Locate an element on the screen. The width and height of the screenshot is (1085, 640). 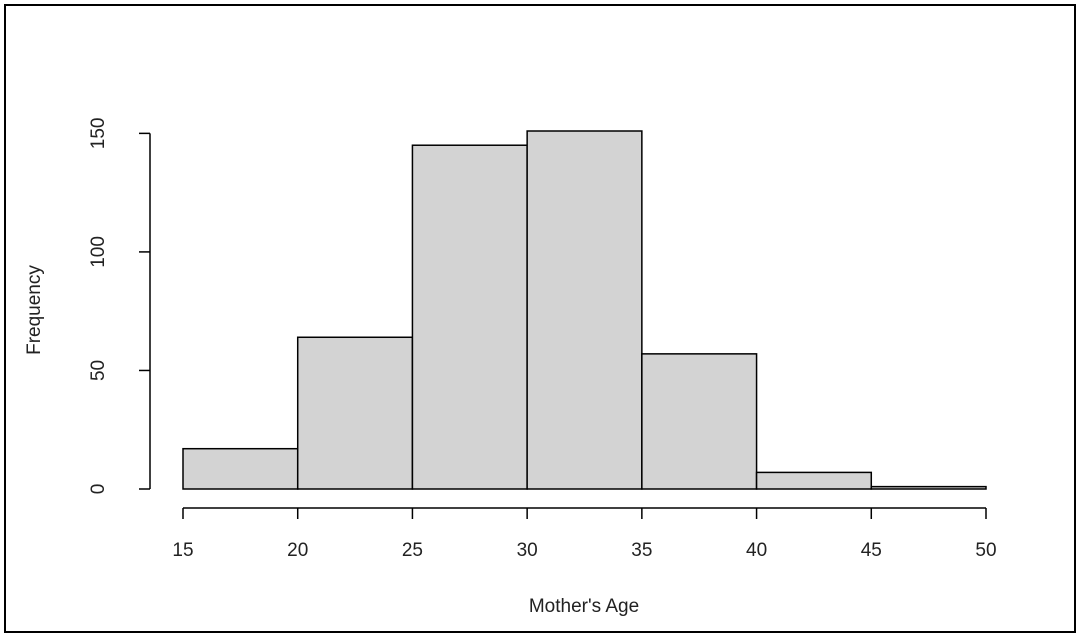
x-tick-label-35: 35 is located at coordinates (641, 550).